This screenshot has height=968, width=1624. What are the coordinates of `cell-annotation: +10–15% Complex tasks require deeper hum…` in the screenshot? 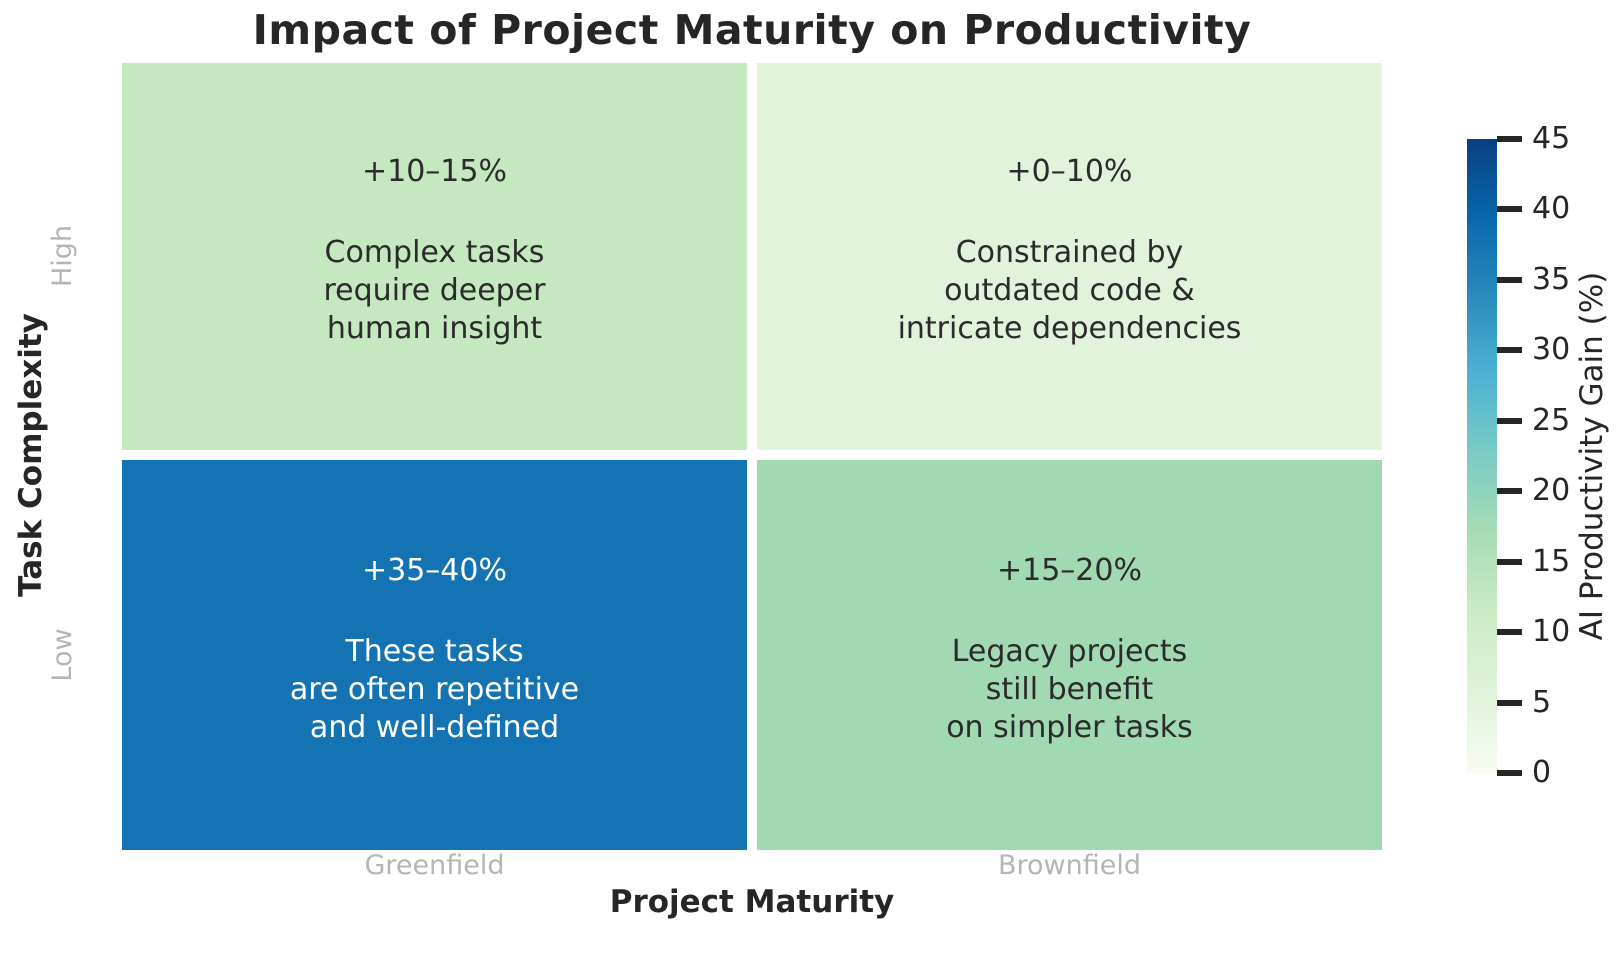 It's located at (435, 250).